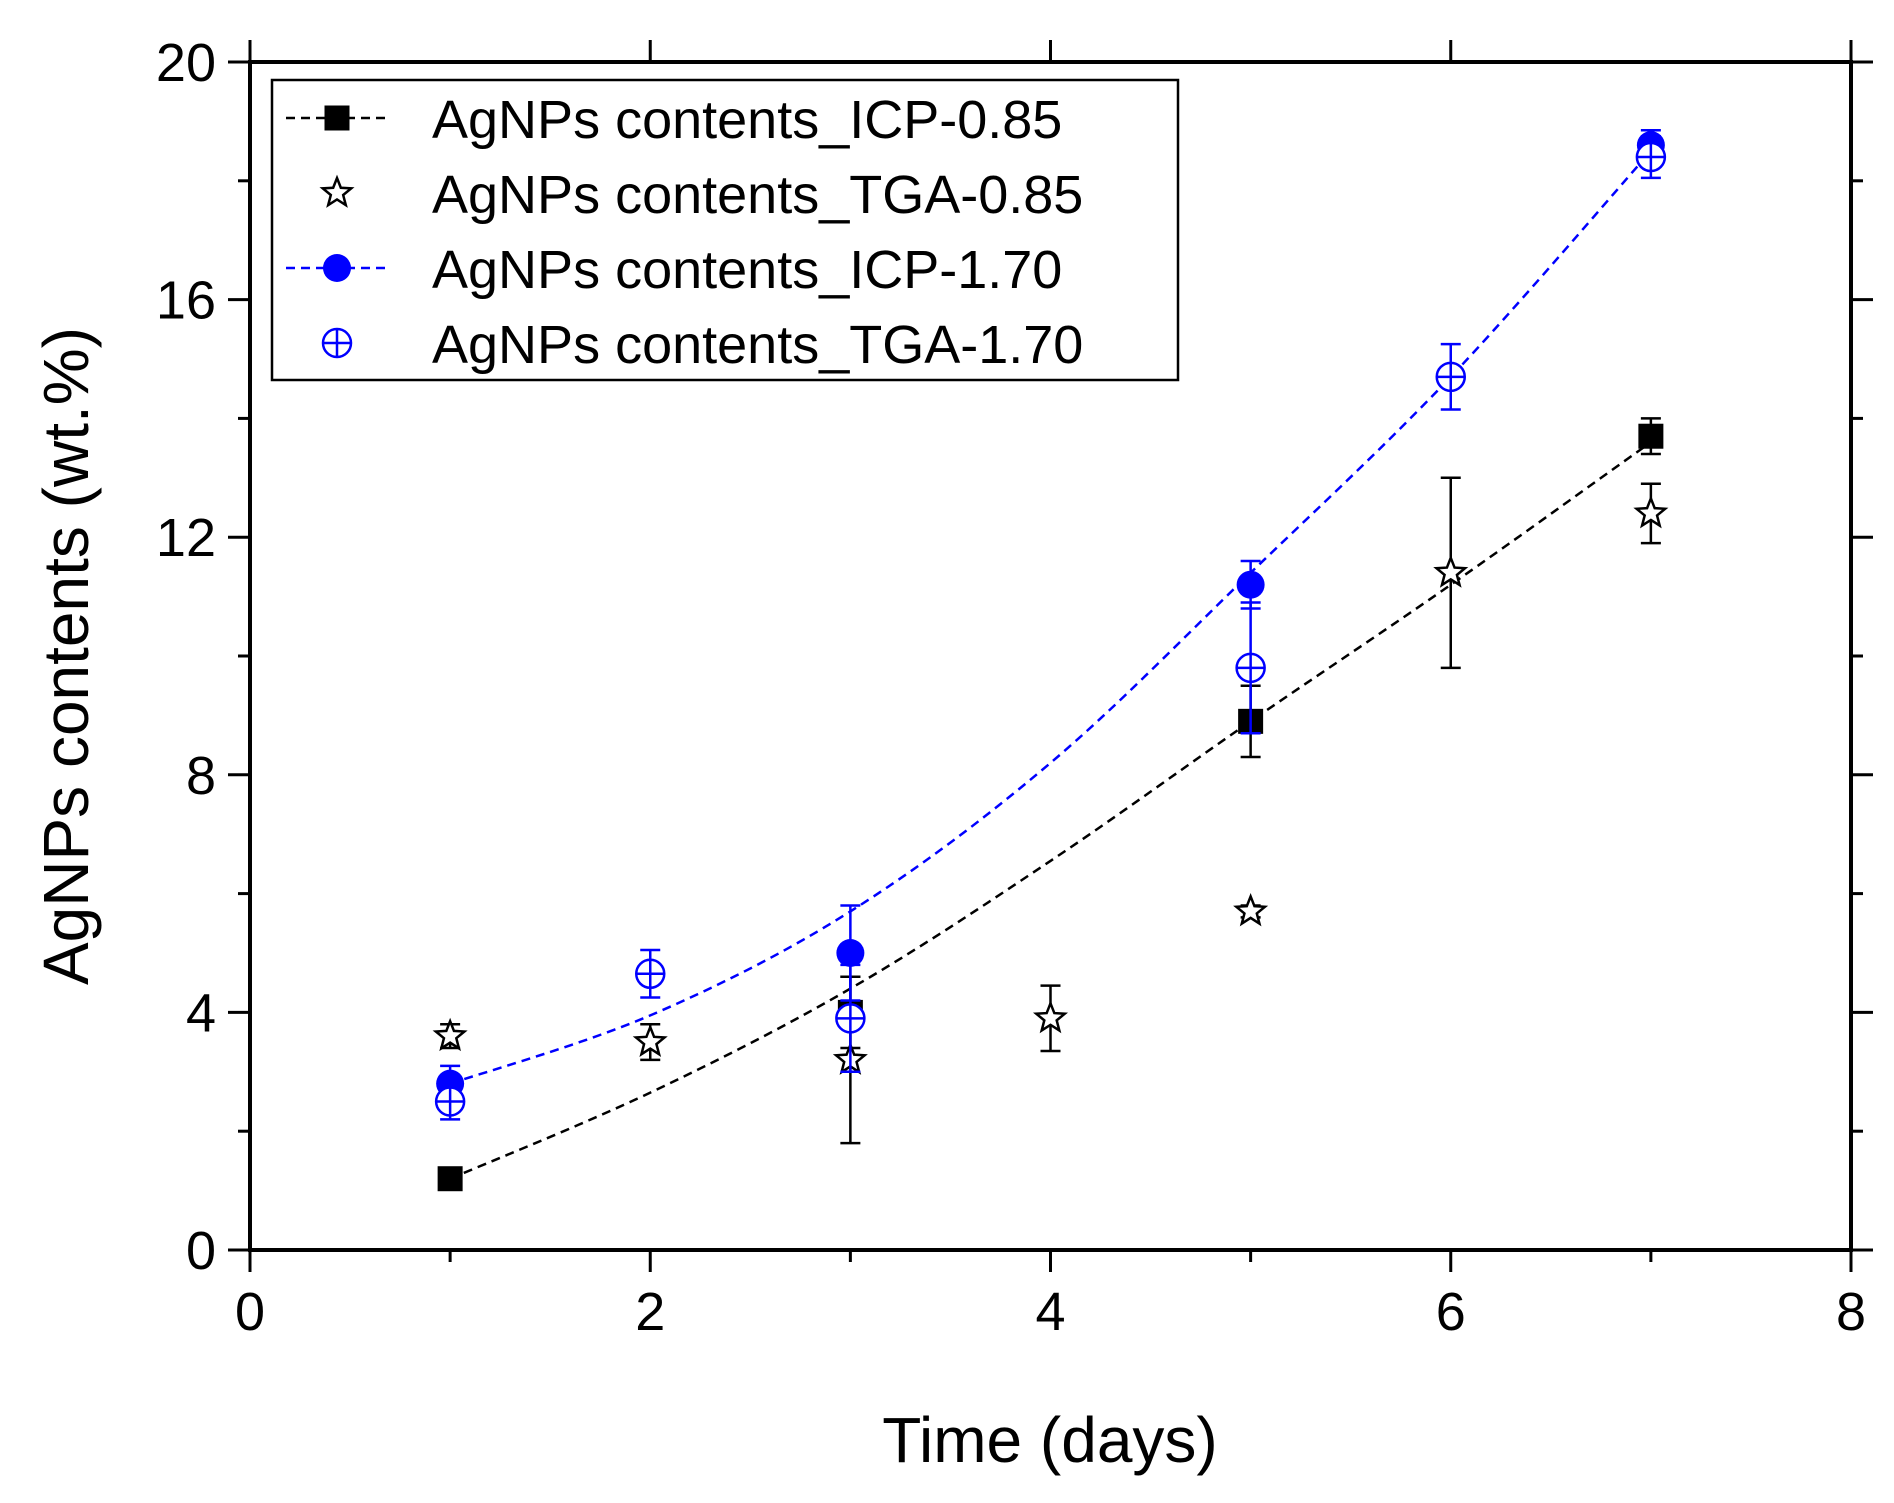  What do you see at coordinates (1049, 1440) in the screenshot?
I see `x-axis-title: Time (days)` at bounding box center [1049, 1440].